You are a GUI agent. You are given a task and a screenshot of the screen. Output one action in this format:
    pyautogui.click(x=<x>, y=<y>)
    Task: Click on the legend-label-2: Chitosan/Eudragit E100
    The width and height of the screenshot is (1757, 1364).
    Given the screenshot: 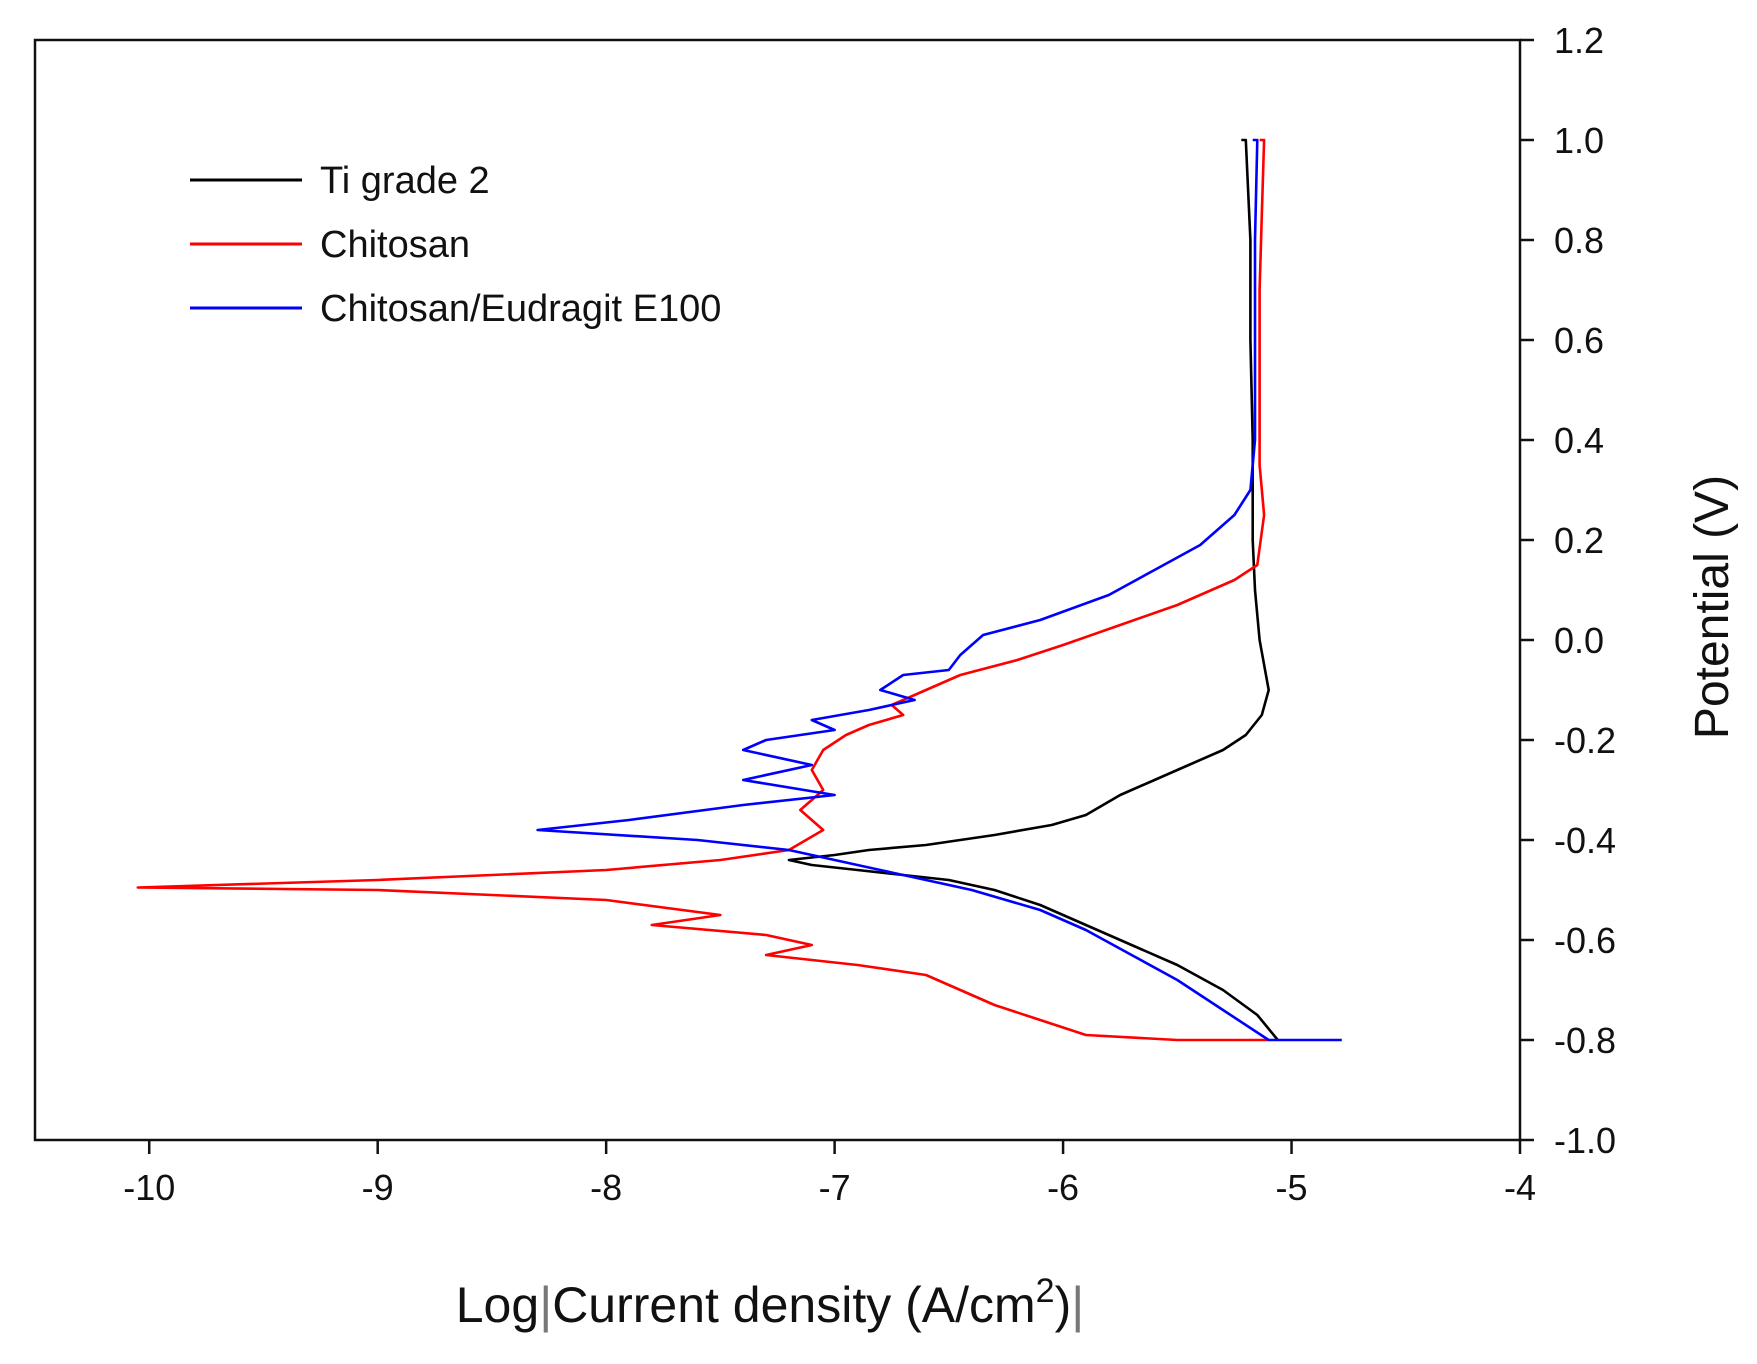 What is the action you would take?
    pyautogui.click(x=520, y=309)
    